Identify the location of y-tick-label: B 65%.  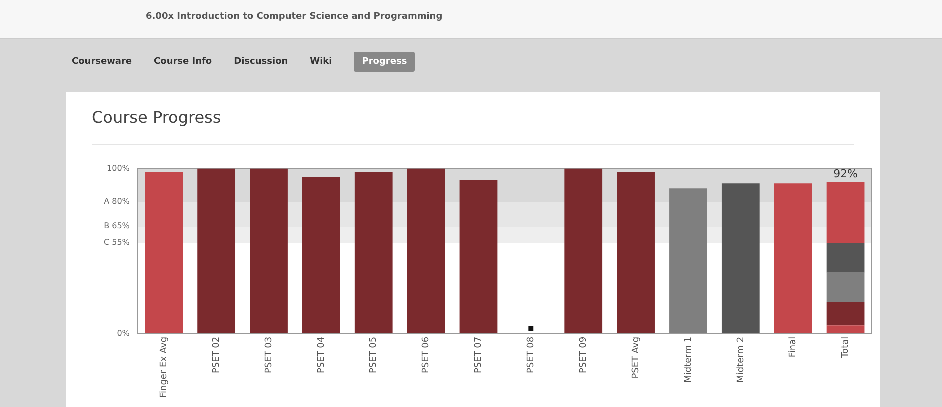
(117, 226).